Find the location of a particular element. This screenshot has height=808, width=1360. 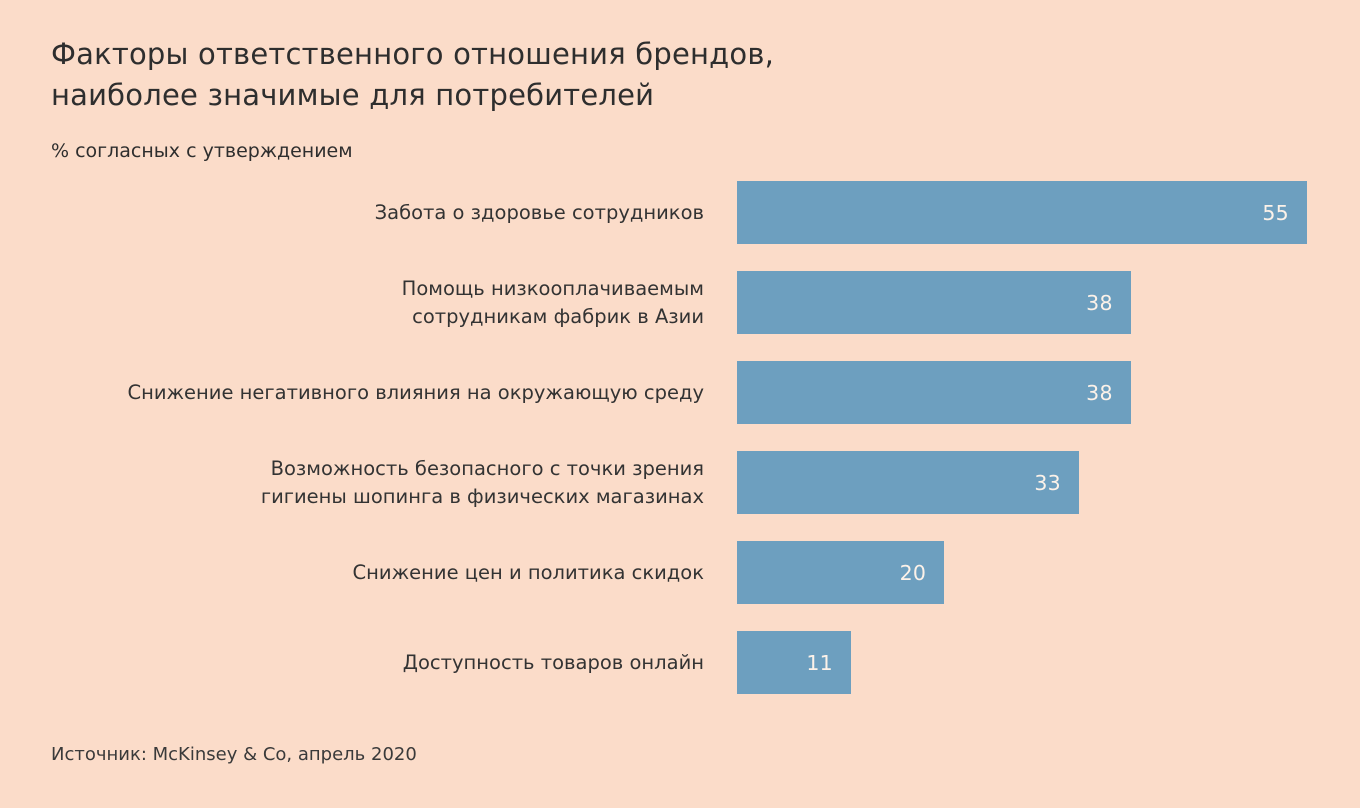

bar-track: 20 is located at coordinates (1022, 573).